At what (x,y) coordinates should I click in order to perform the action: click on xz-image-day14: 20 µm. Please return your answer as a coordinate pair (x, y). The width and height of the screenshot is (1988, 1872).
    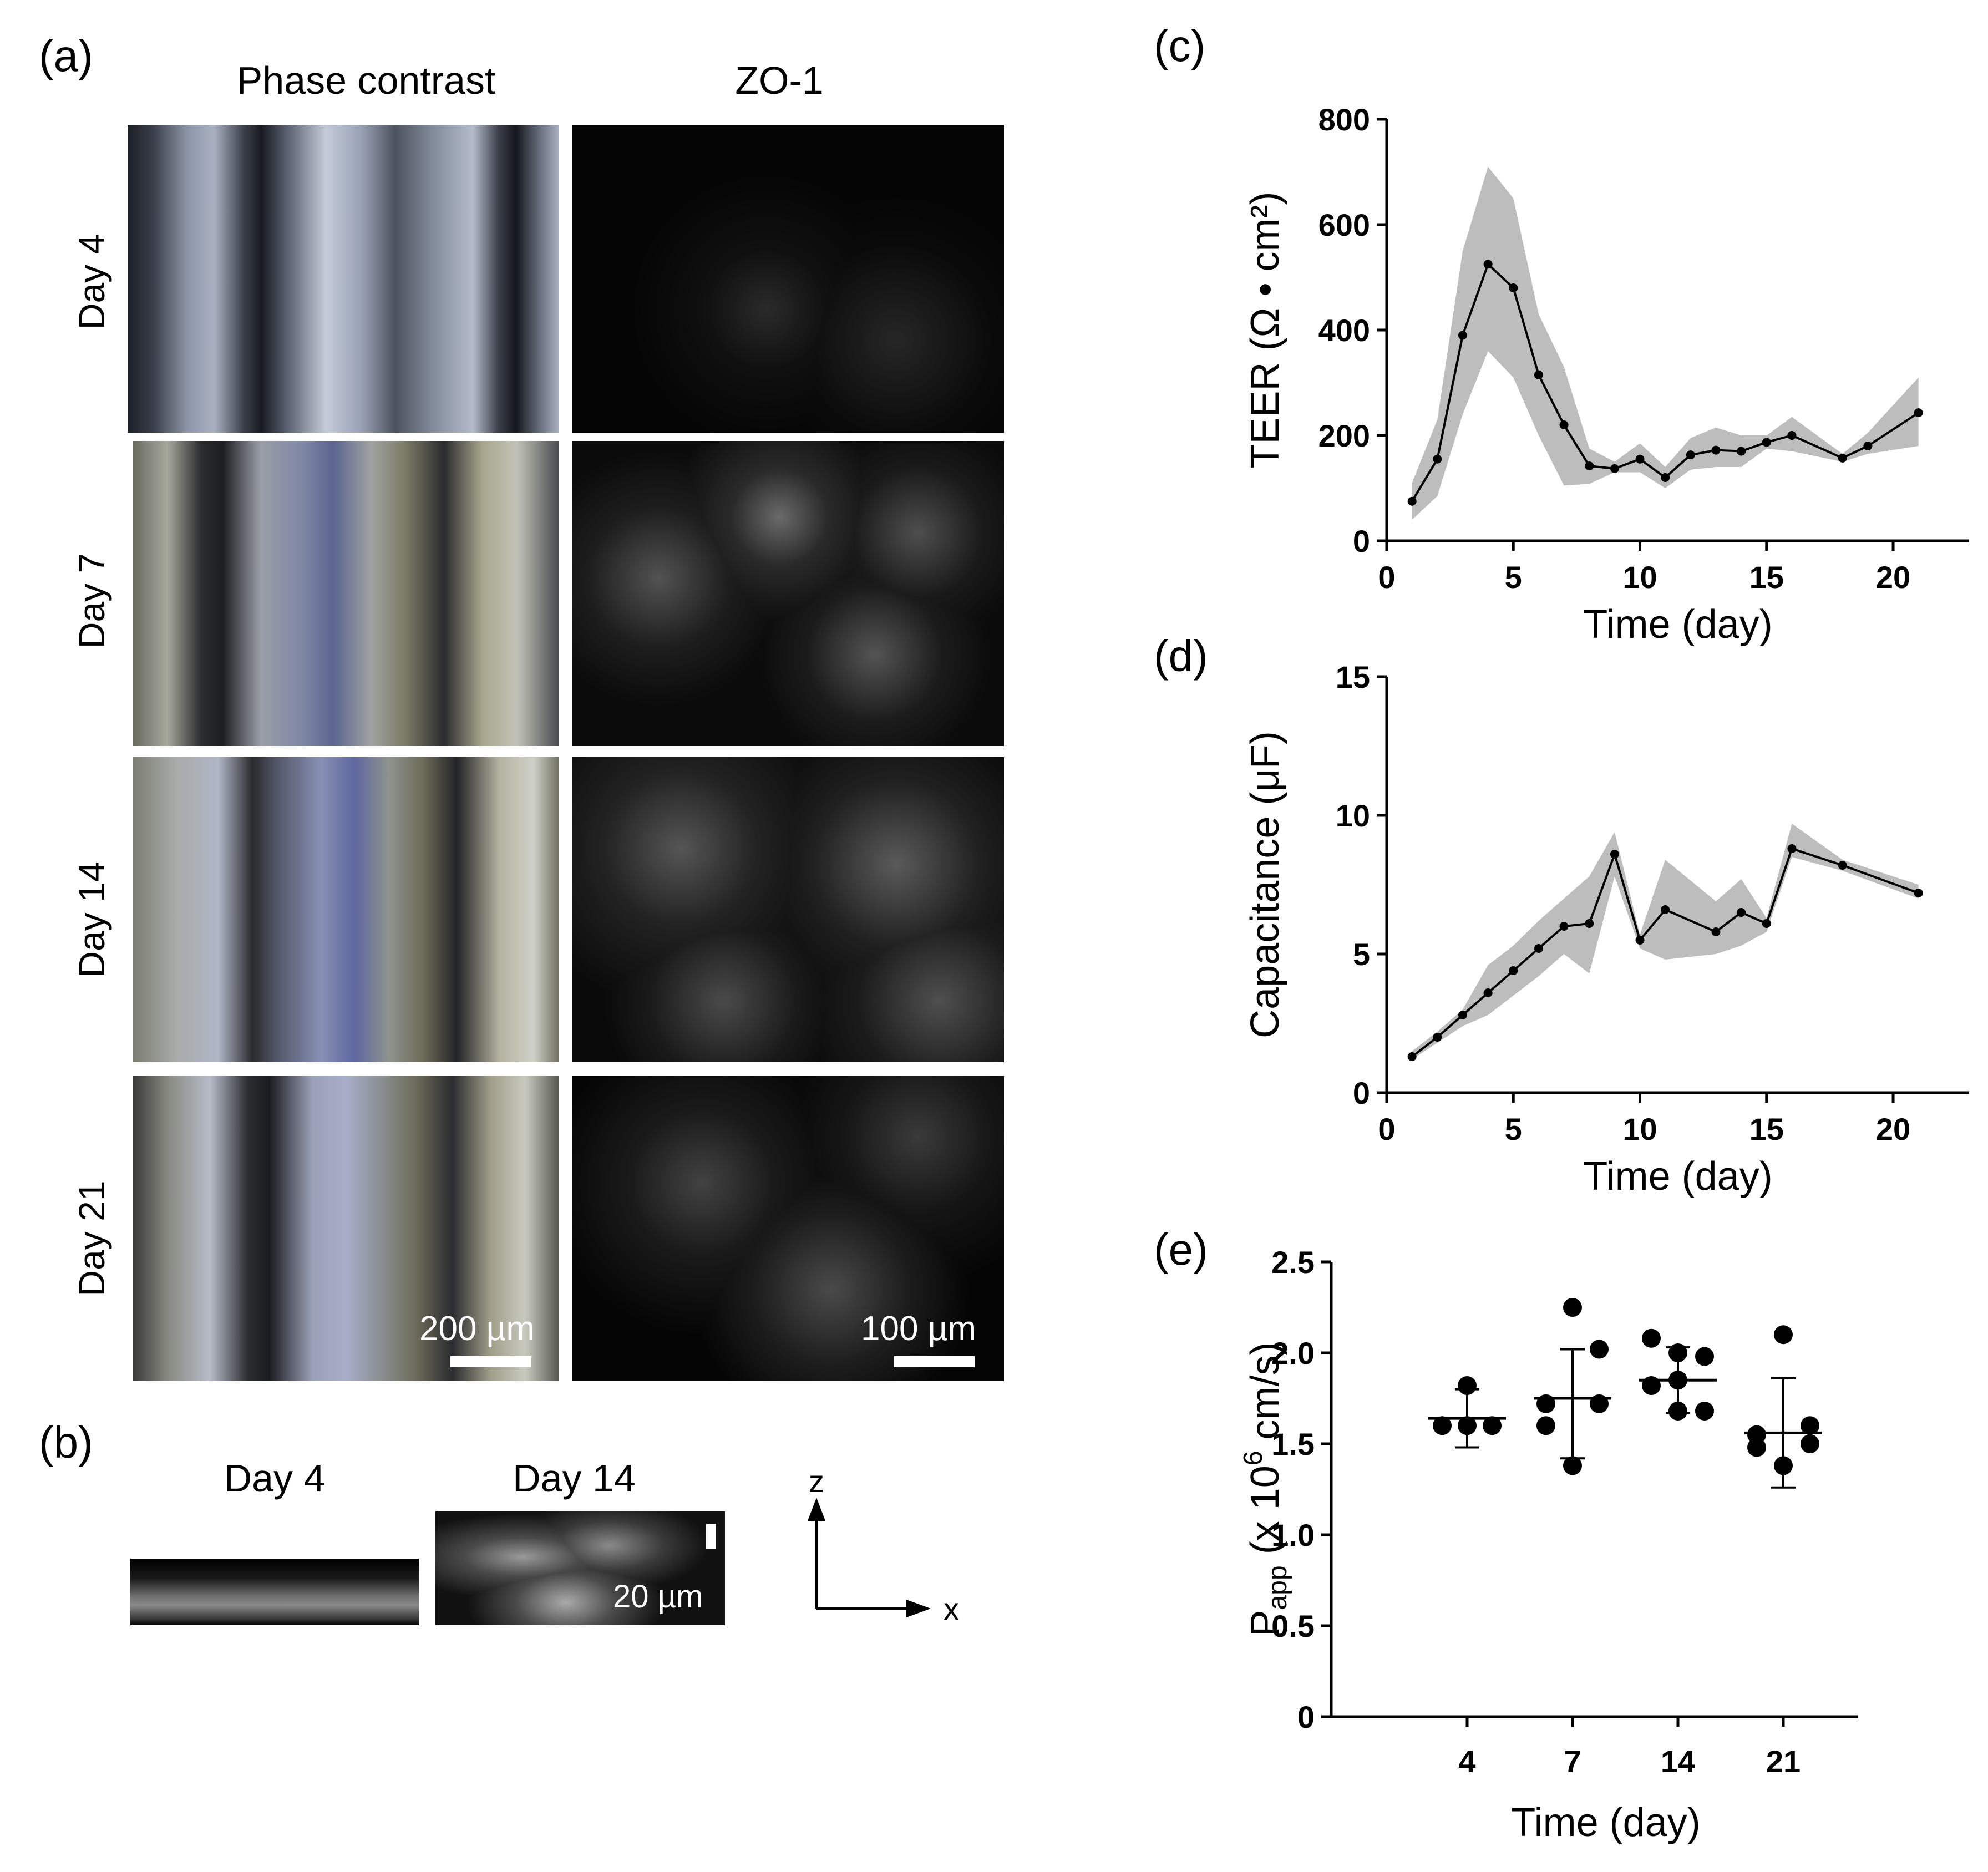
    Looking at the image, I should click on (580, 1568).